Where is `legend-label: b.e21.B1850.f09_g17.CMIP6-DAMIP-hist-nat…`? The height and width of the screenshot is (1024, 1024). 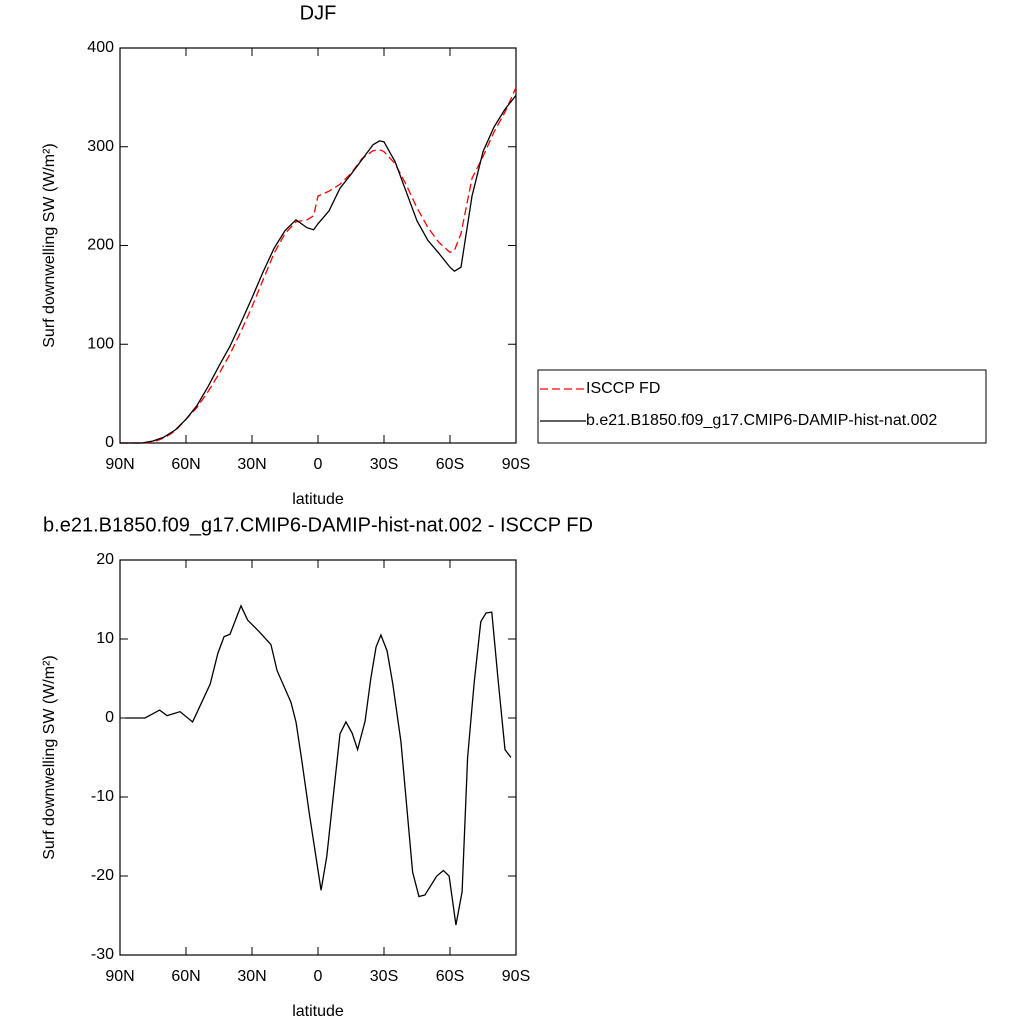 legend-label: b.e21.B1850.f09_g17.CMIP6-DAMIP-hist-nat… is located at coordinates (761, 420).